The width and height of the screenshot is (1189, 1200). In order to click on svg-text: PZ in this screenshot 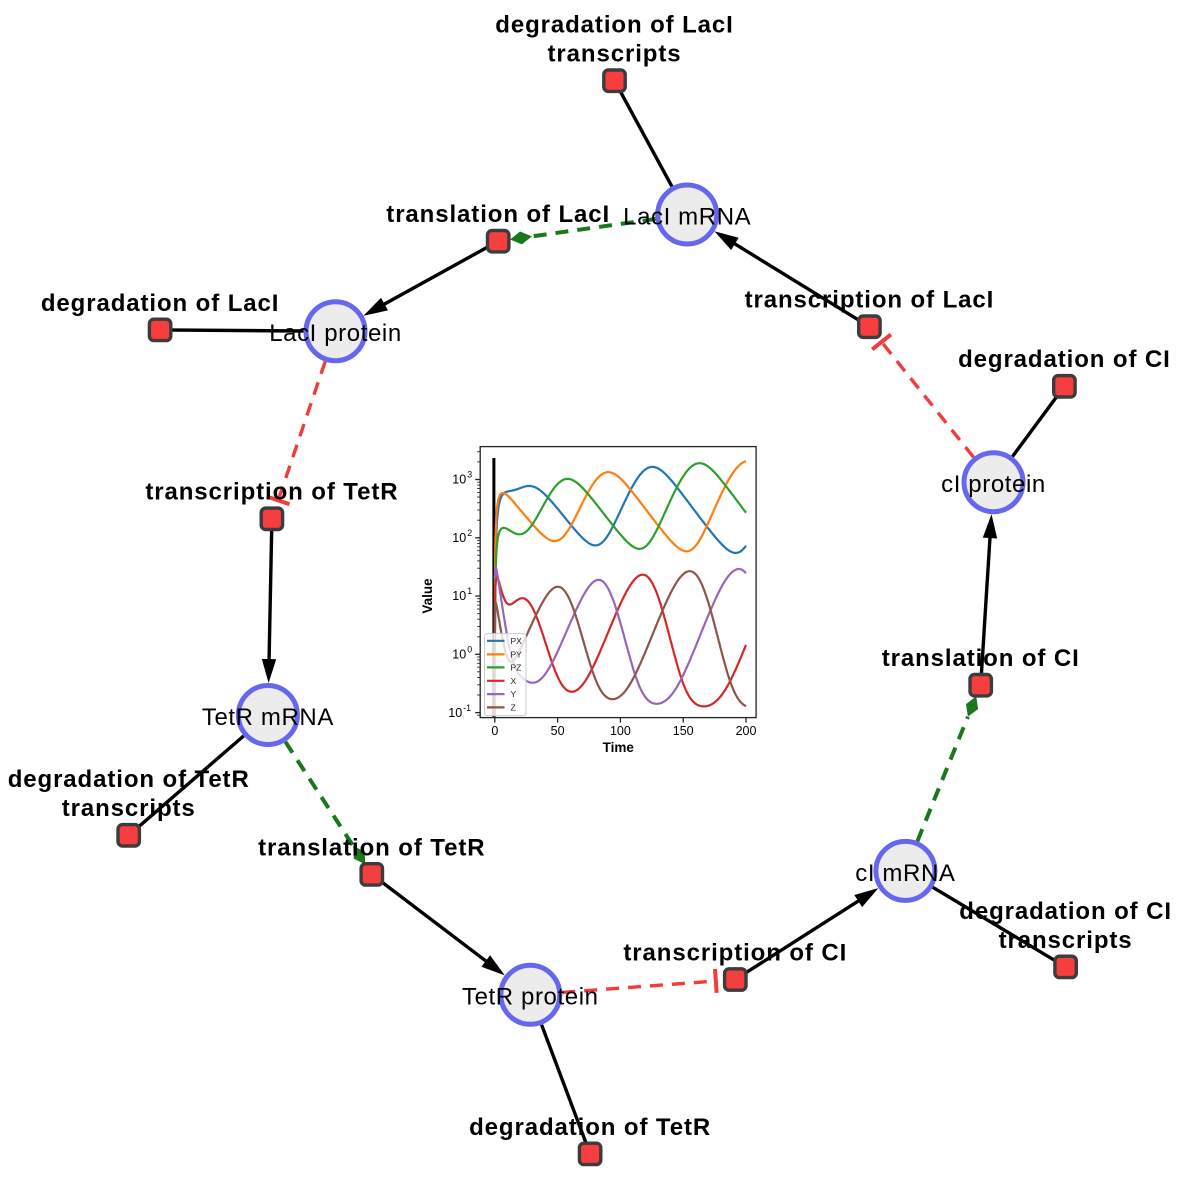, I will do `click(516, 668)`.